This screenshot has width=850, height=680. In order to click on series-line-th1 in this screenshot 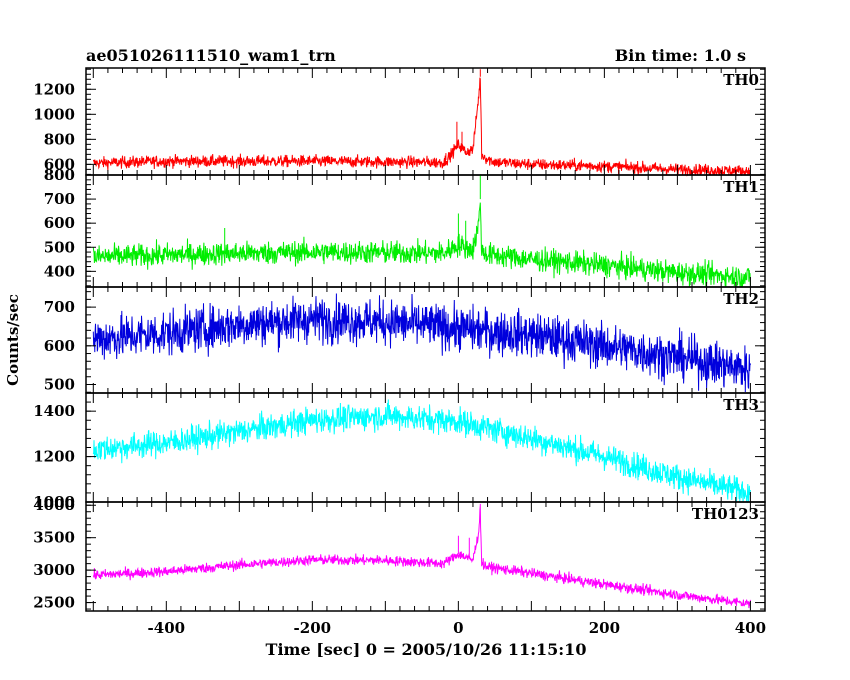, I will do `click(421, 231)`.